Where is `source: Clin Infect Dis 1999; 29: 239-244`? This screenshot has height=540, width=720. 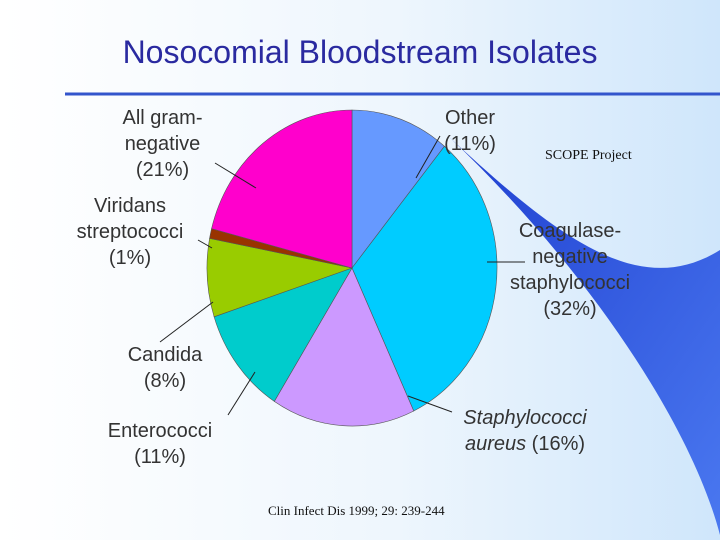
source: Clin Infect Dis 1999; 29: 239-244 is located at coordinates (356, 510).